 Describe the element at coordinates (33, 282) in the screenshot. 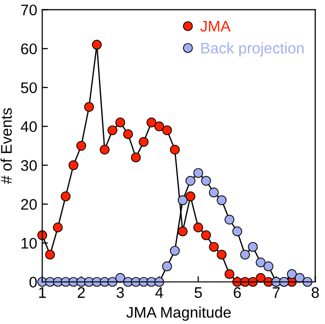

I see `y-tick-label: 0` at that location.